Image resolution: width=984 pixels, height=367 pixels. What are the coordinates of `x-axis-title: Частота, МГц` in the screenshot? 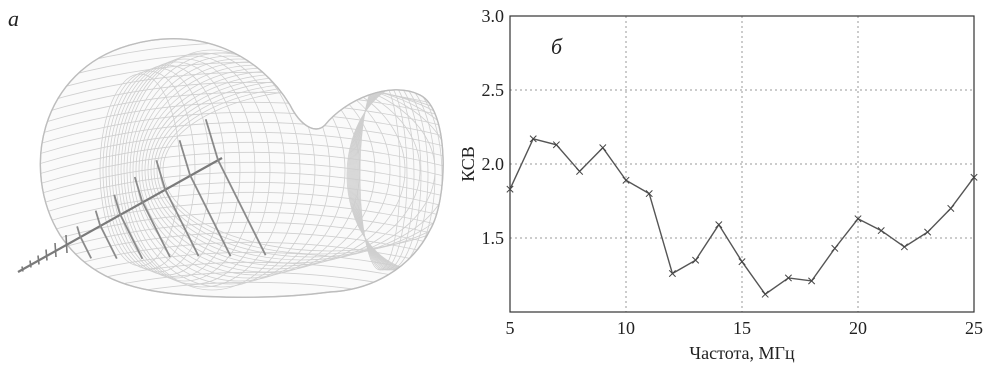 It's located at (742, 353).